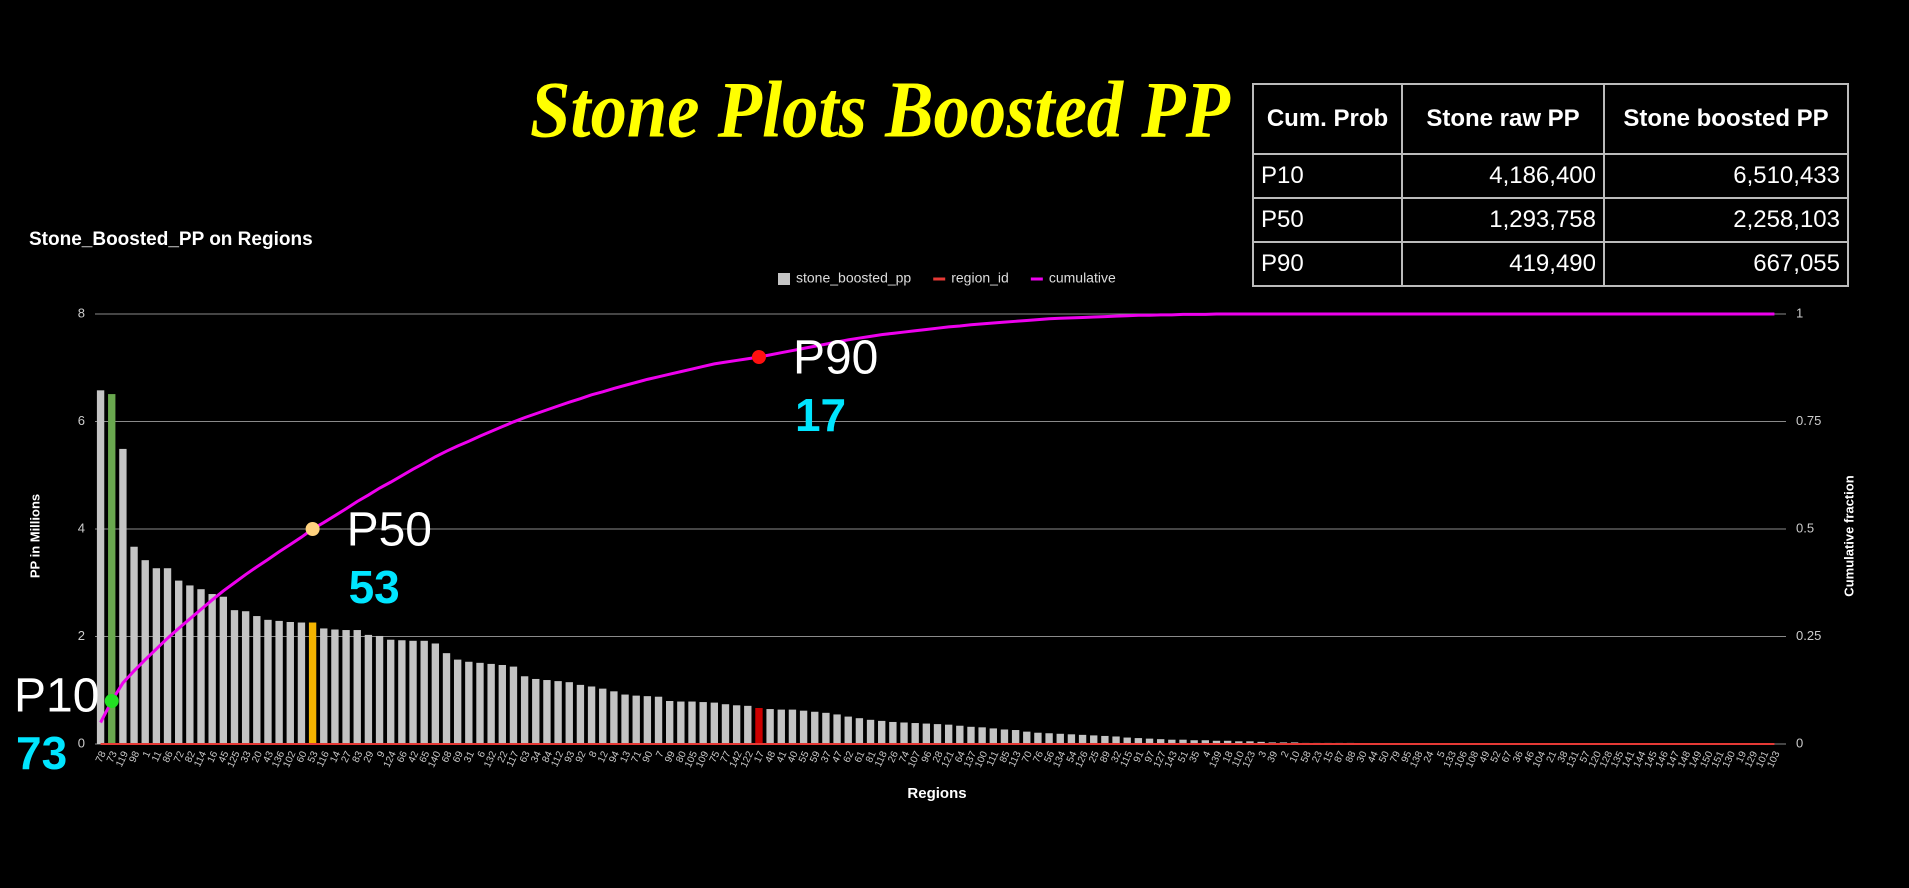 The image size is (1909, 888). I want to click on x-tick-label: 61, so click(860, 756).